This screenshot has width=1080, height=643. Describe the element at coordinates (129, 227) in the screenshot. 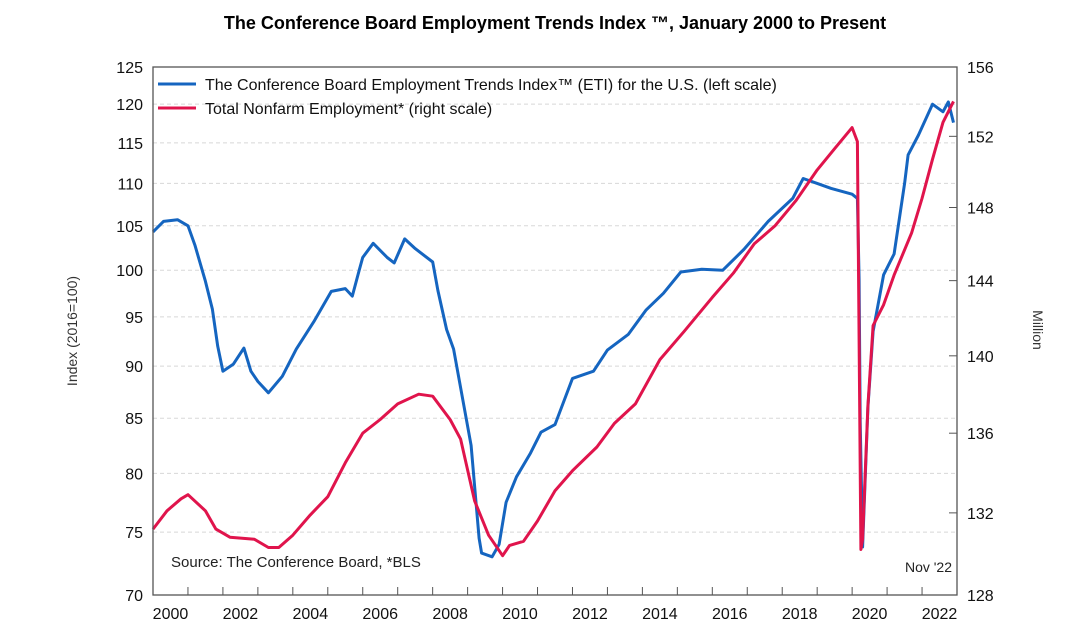

I see `y-tick-label: 105` at that location.